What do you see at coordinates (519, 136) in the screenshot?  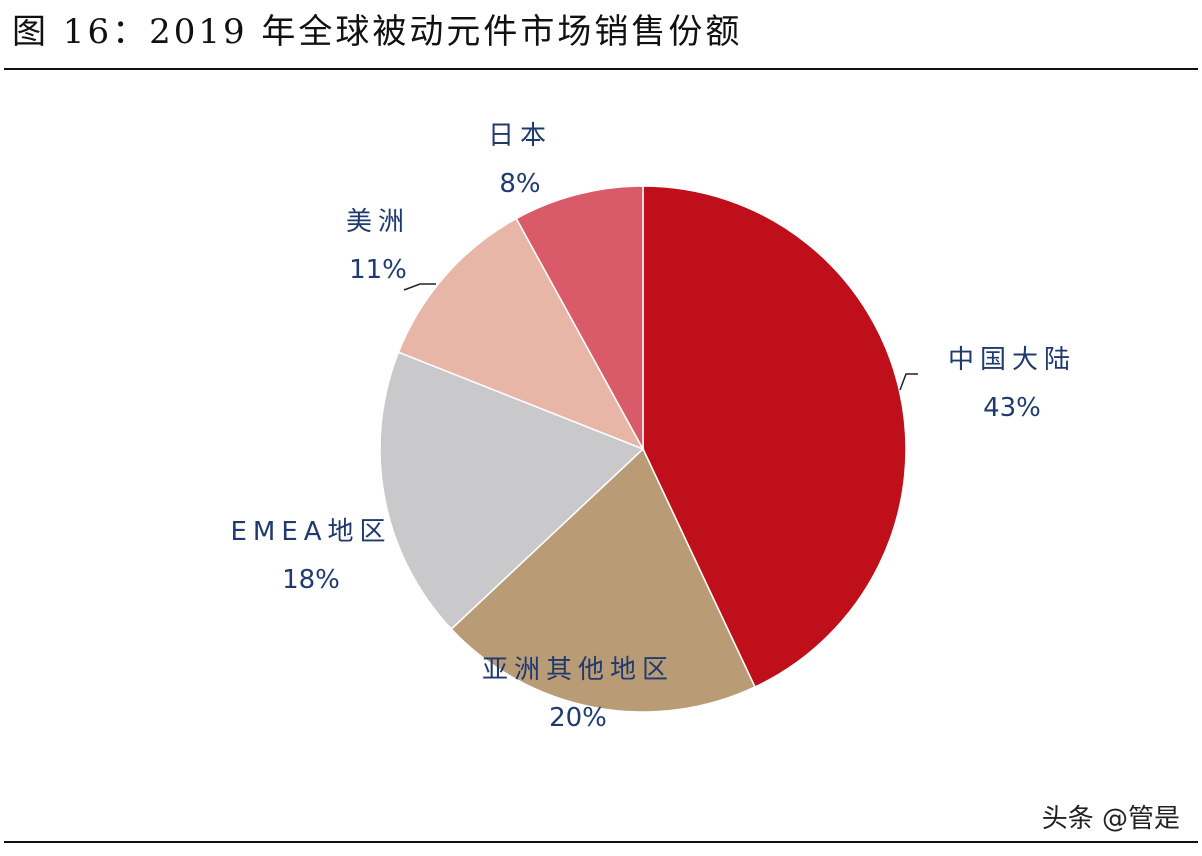 I see `slice-label: 日本` at bounding box center [519, 136].